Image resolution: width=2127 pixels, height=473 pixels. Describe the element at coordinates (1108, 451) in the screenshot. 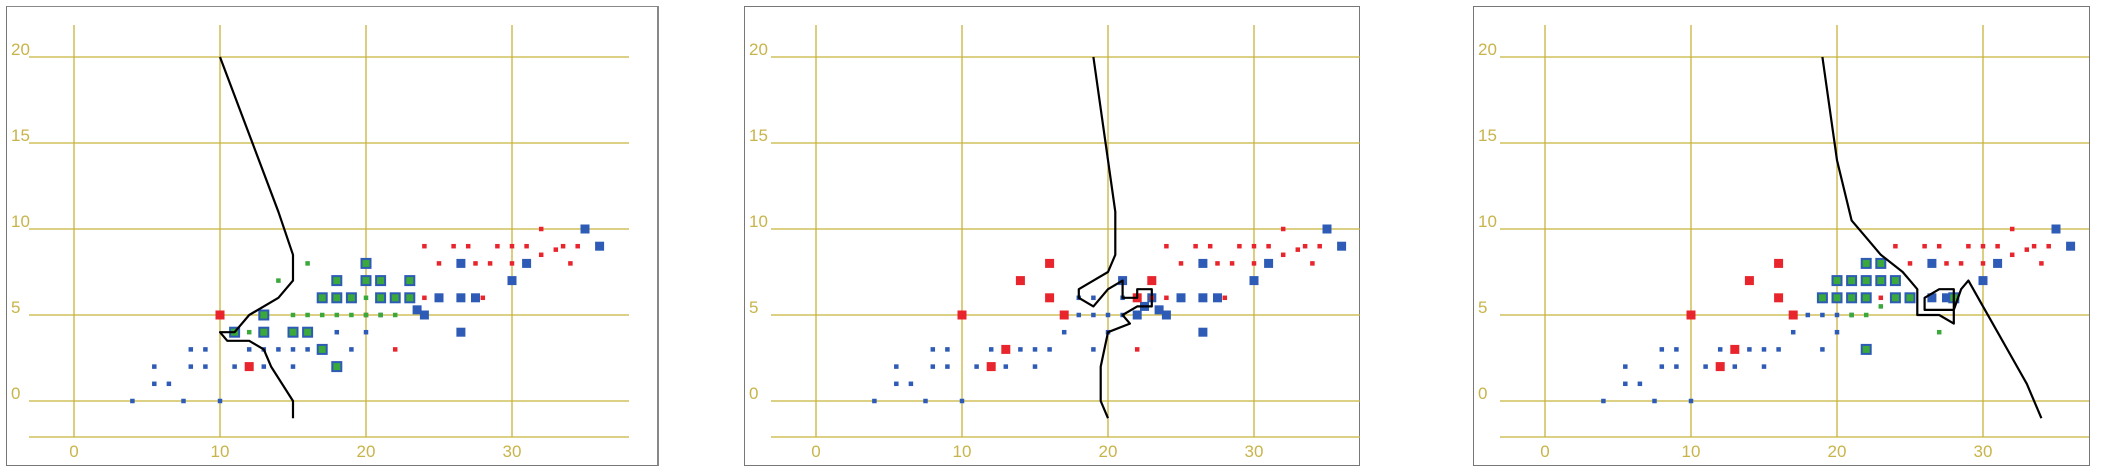

I see `x-tick-label: 20` at that location.